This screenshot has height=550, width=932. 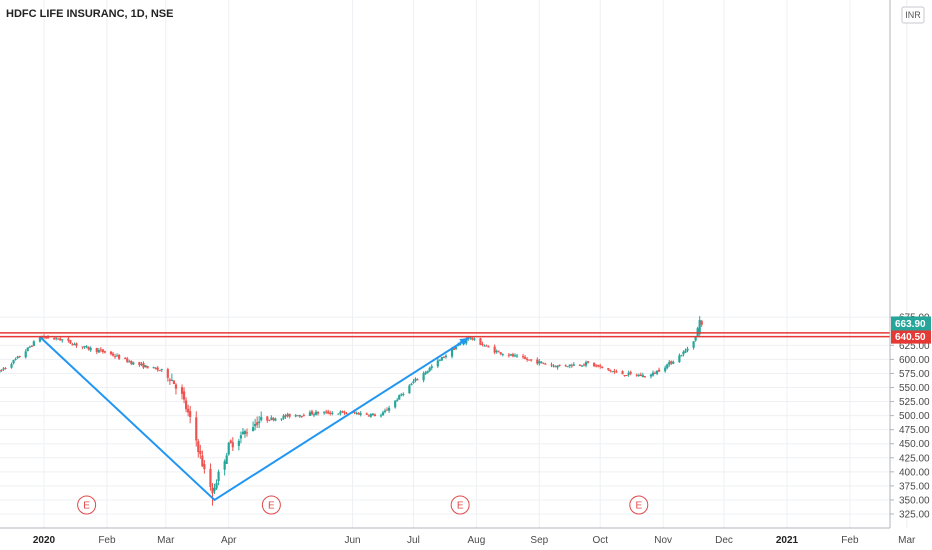 I want to click on earnings-layer: EEEEE, so click(x=504, y=505).